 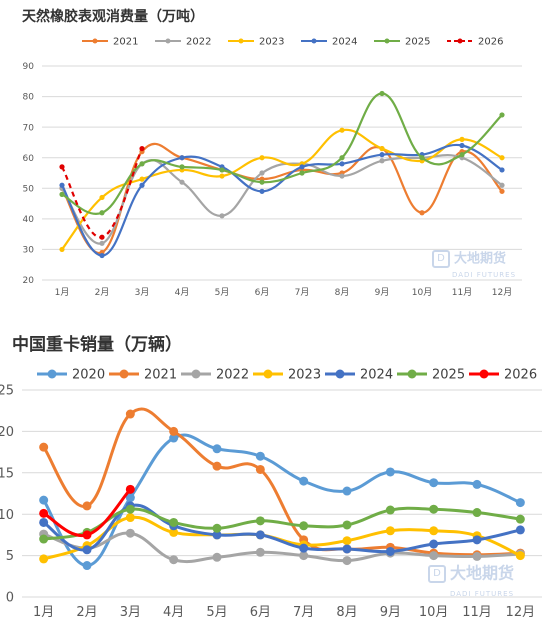 I want to click on x-tick-label: 10月, so click(x=434, y=612).